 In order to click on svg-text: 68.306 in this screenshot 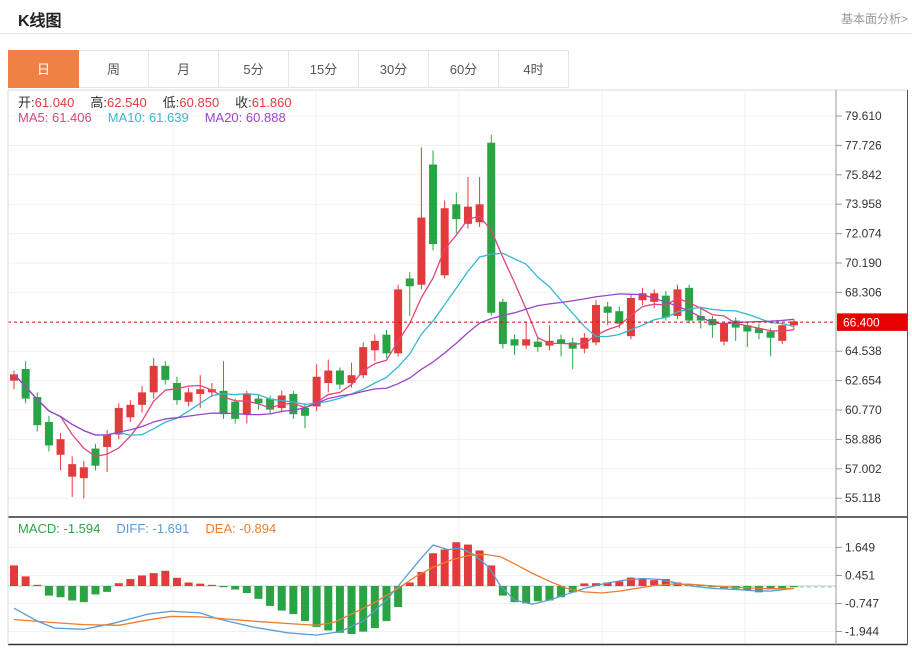, I will do `click(863, 292)`.